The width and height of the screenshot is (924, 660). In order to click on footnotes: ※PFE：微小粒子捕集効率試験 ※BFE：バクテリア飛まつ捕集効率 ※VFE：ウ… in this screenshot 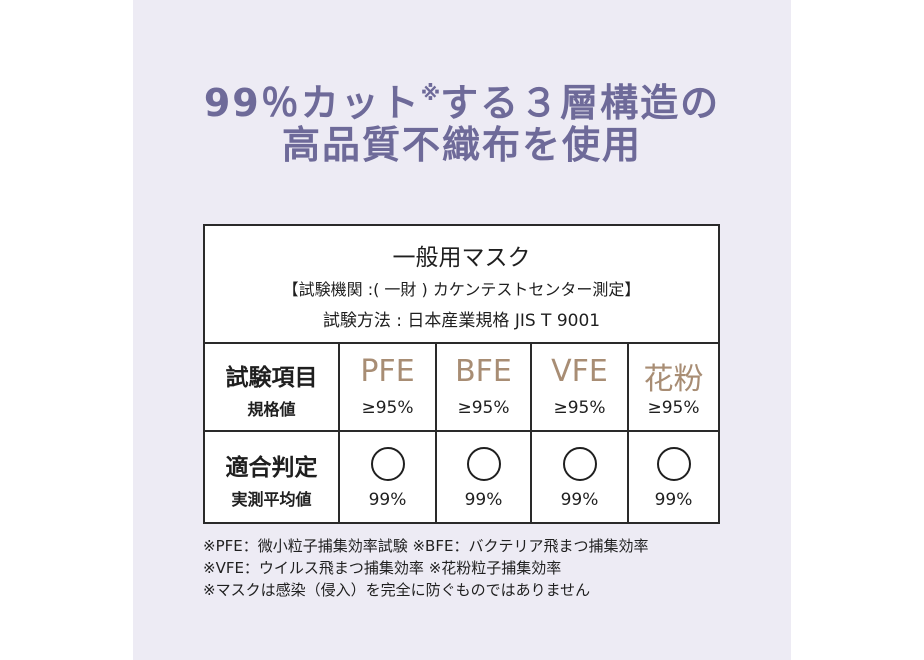, I will do `click(483, 568)`.